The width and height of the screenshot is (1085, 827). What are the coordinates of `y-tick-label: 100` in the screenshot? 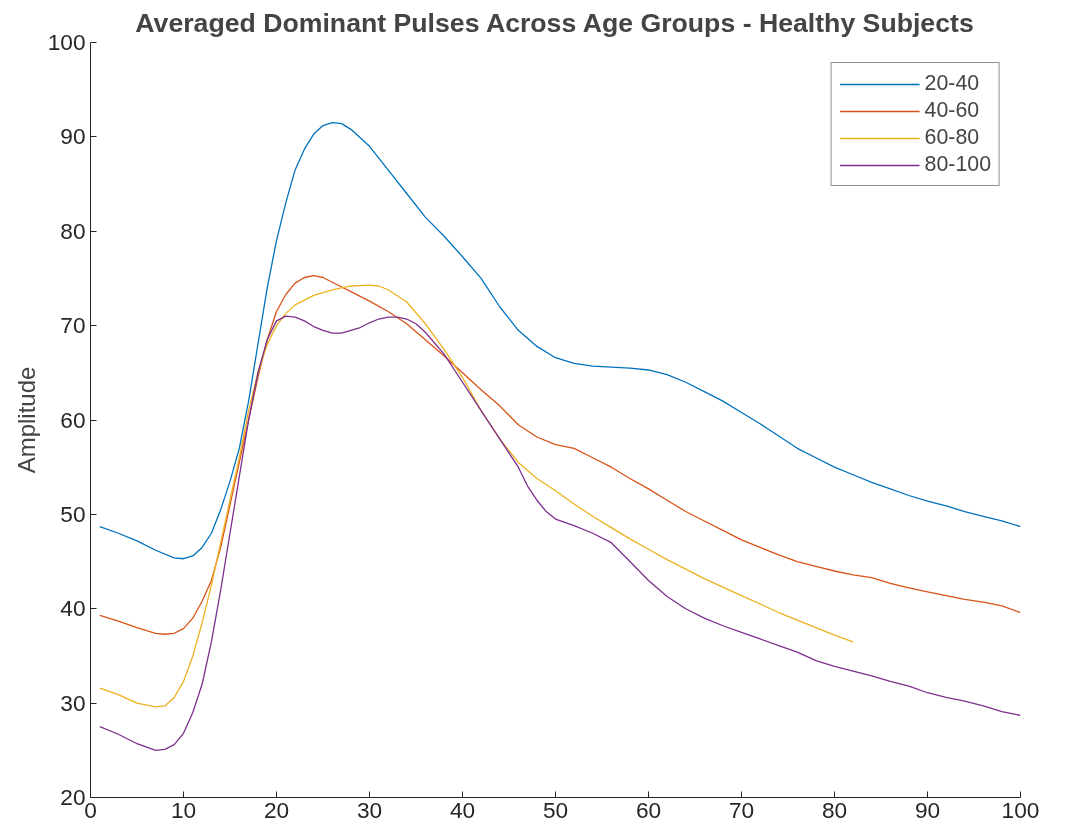 It's located at (66, 42).